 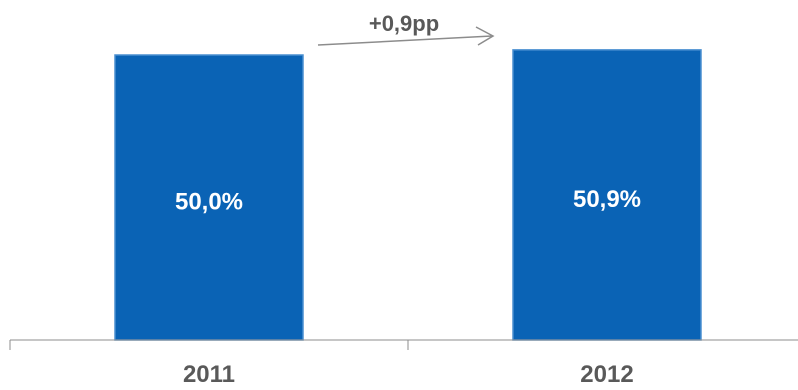 What do you see at coordinates (485, 36) in the screenshot?
I see `delta-arrow-head` at bounding box center [485, 36].